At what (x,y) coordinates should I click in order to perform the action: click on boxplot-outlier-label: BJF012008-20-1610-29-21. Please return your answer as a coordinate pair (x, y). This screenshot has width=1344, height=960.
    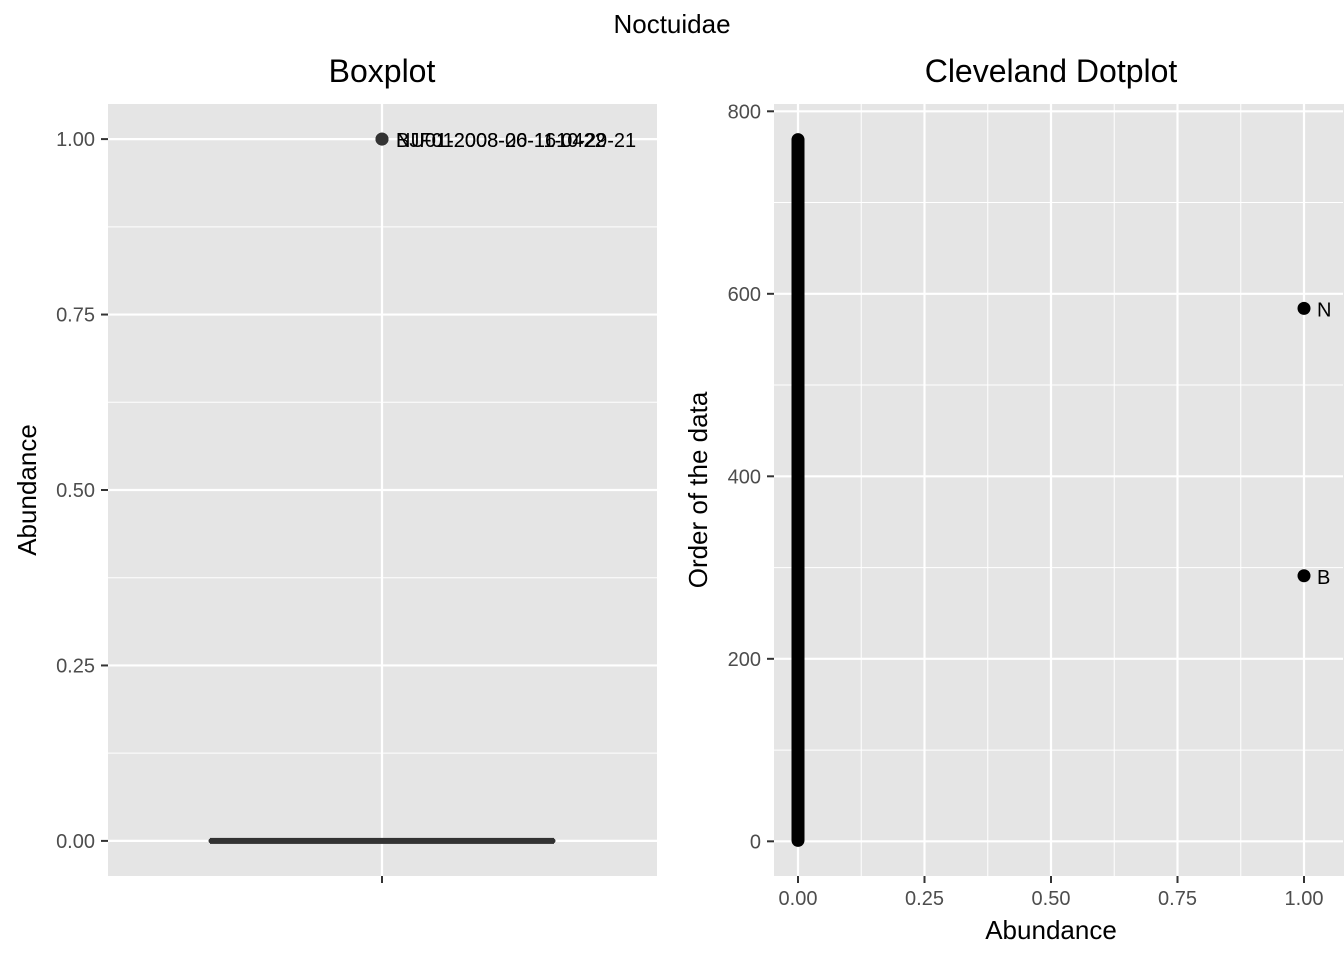
    Looking at the image, I should click on (516, 141).